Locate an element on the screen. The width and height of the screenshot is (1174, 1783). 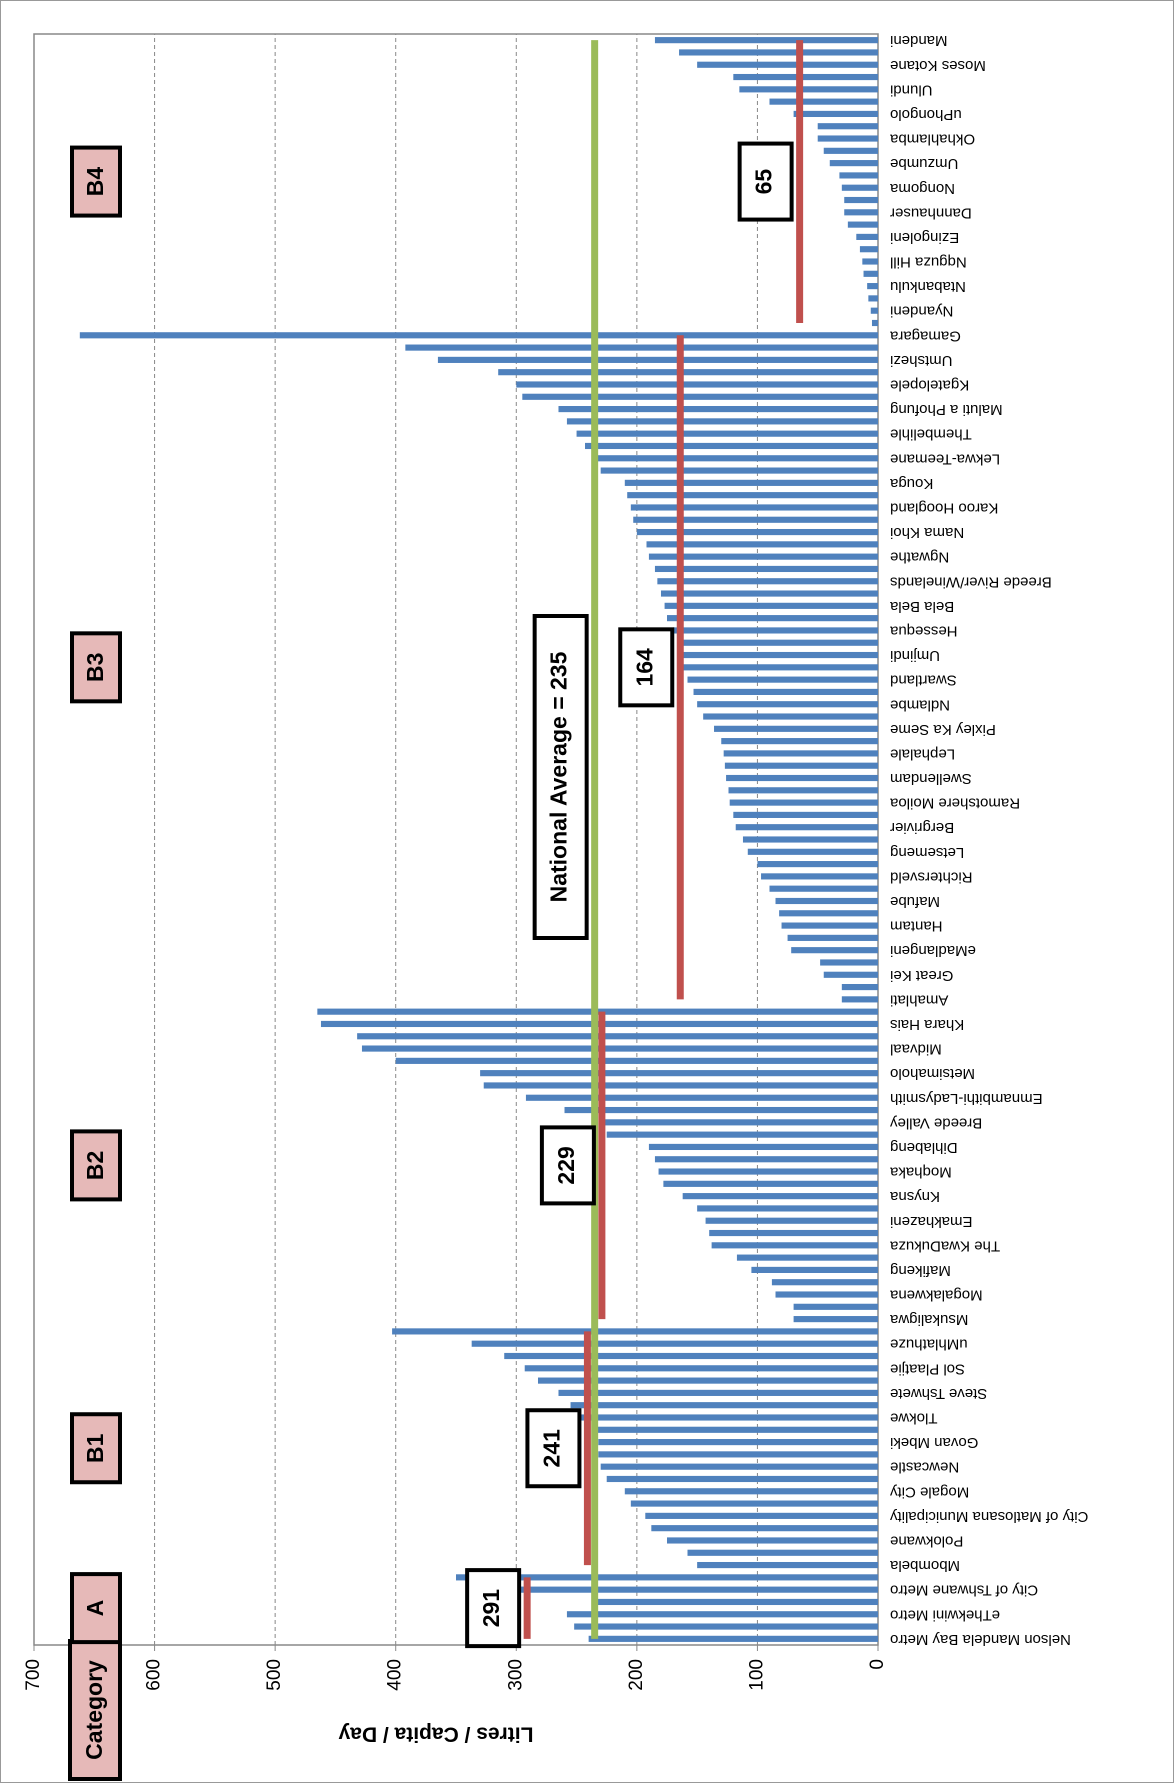
x-tick-label: Midvaal is located at coordinates (916, 1049).